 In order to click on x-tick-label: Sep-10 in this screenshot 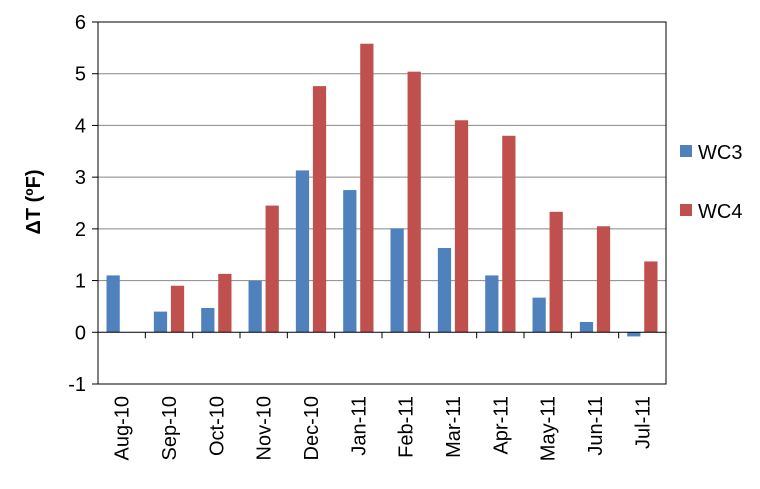, I will do `click(170, 428)`.